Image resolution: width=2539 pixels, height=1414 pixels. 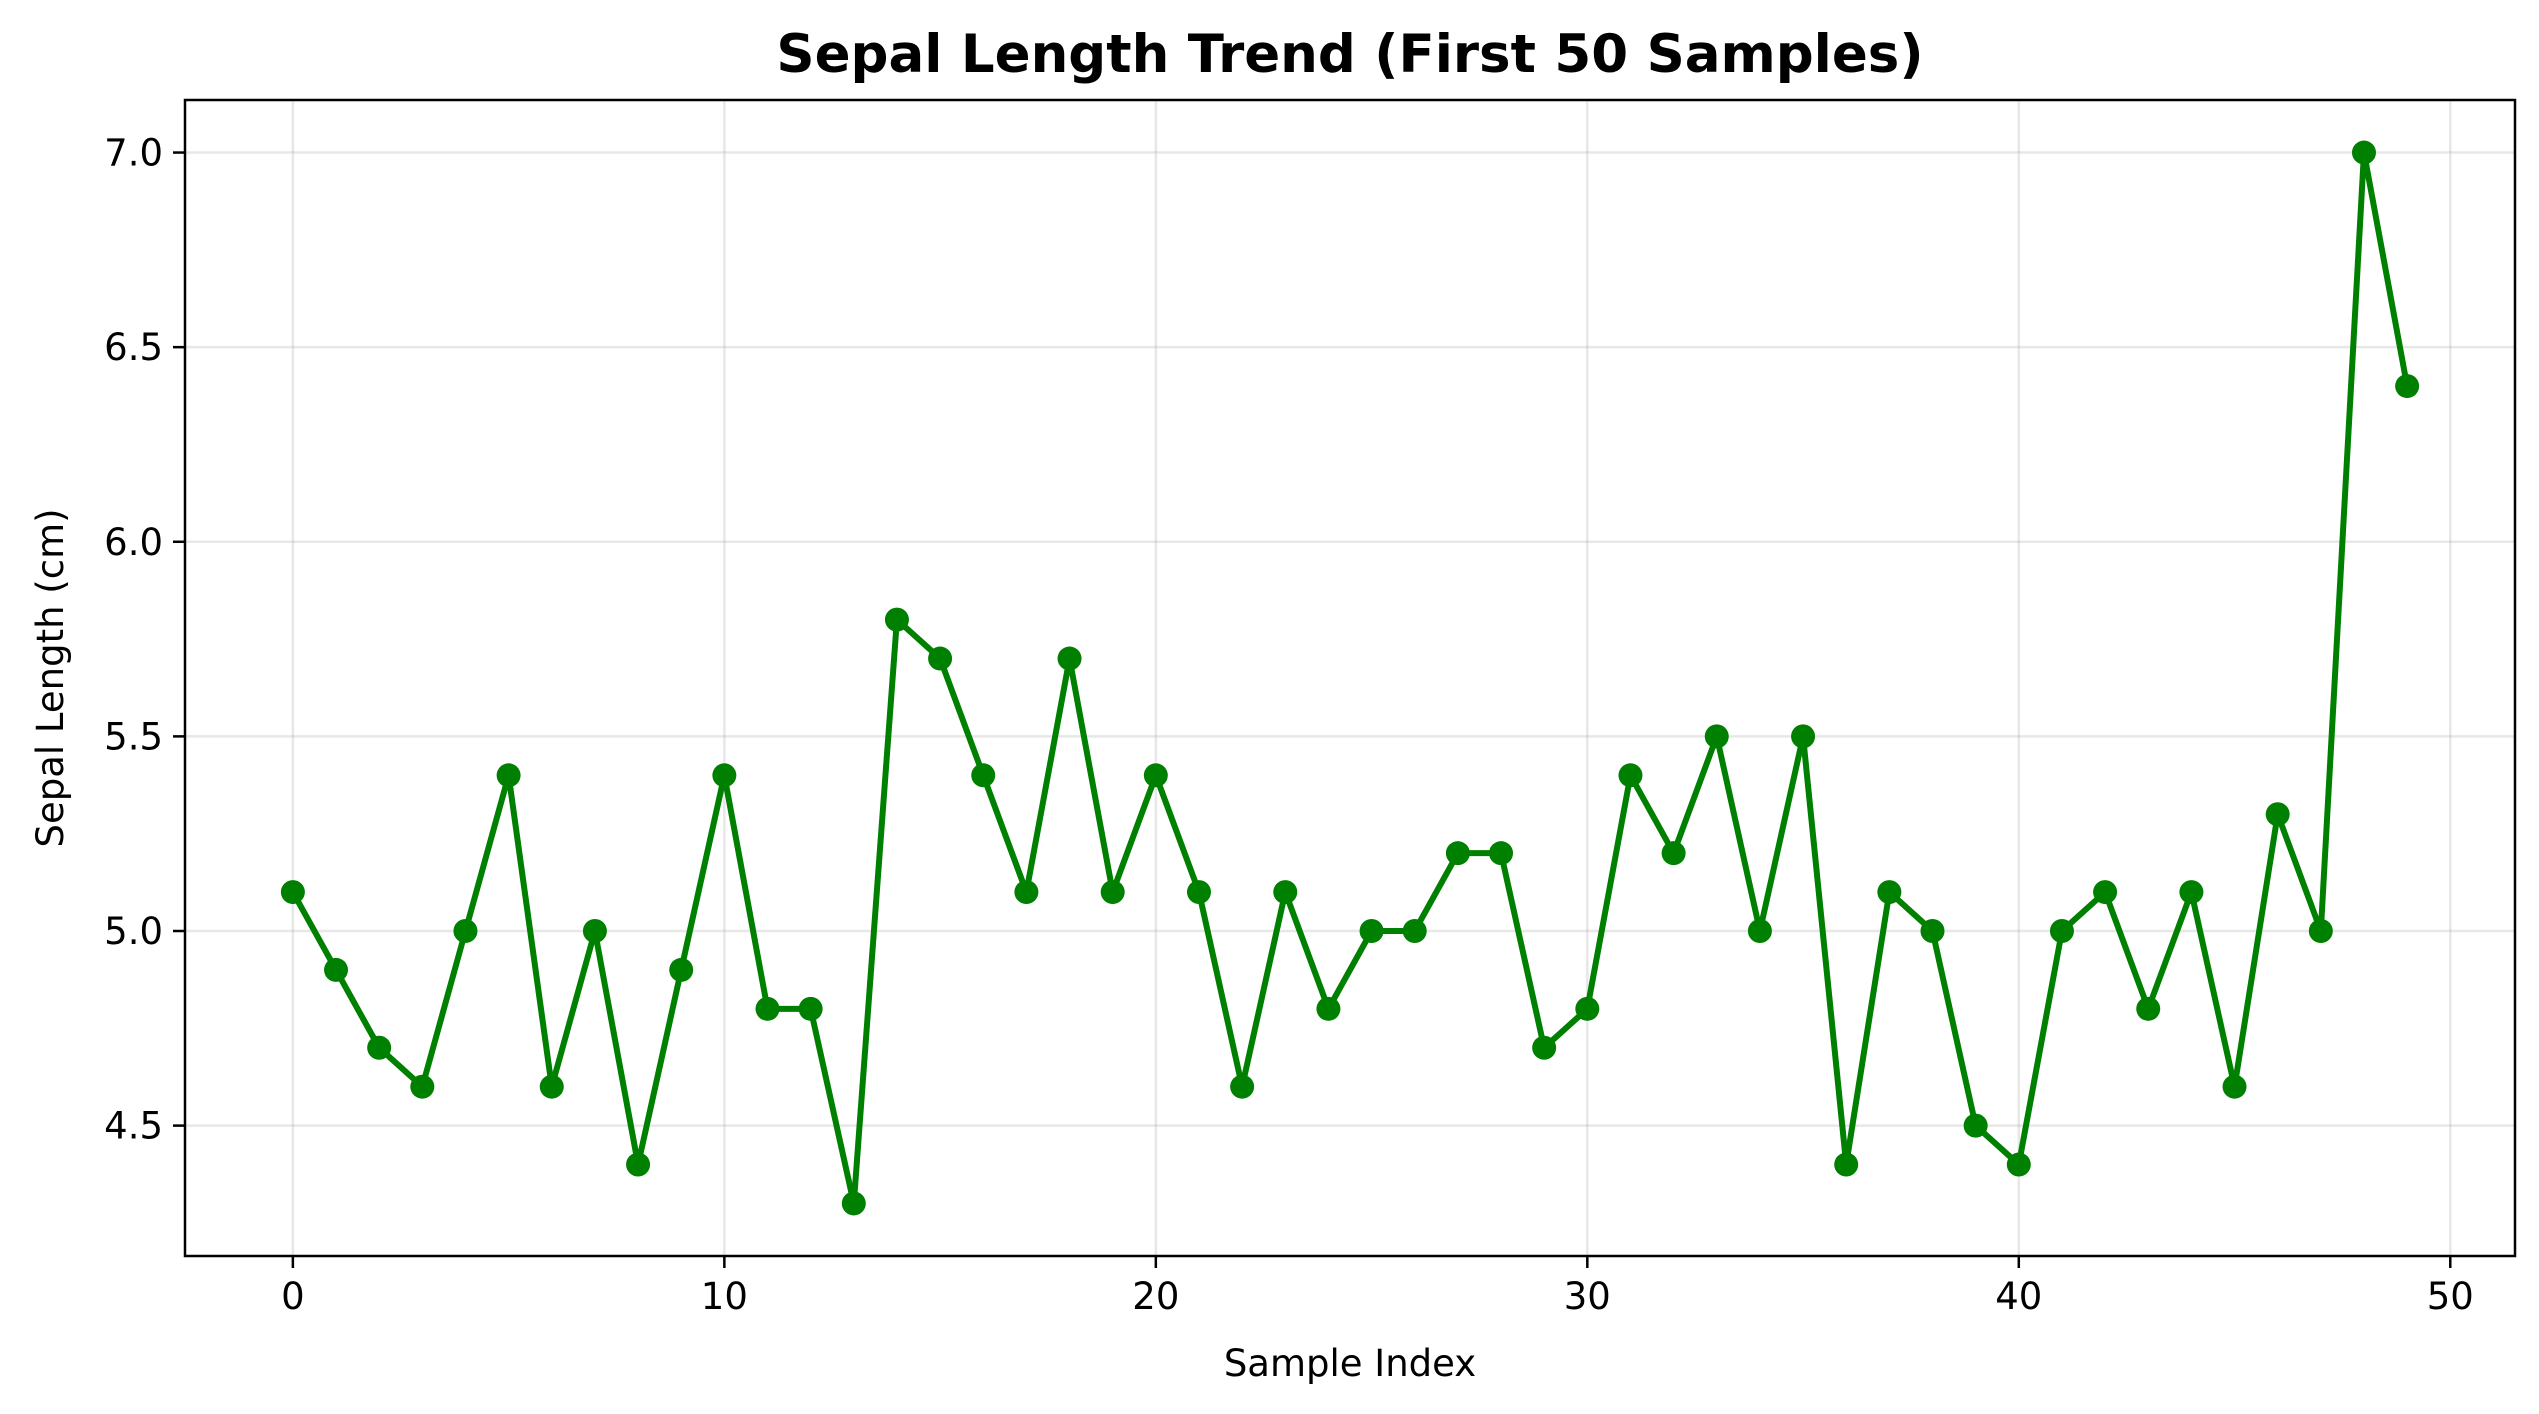 I want to click on x-tick-label: 20, so click(x=1155, y=1296).